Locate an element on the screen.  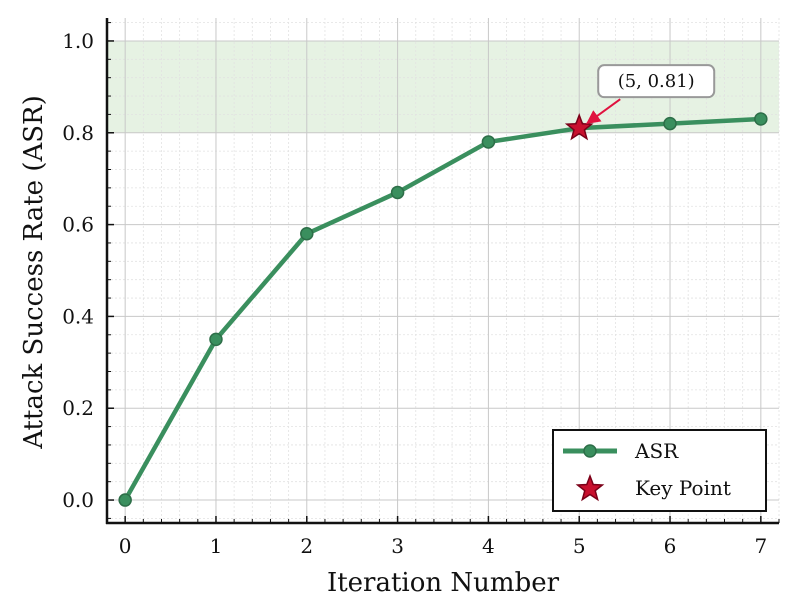
x-tick-label: 2 is located at coordinates (306, 546).